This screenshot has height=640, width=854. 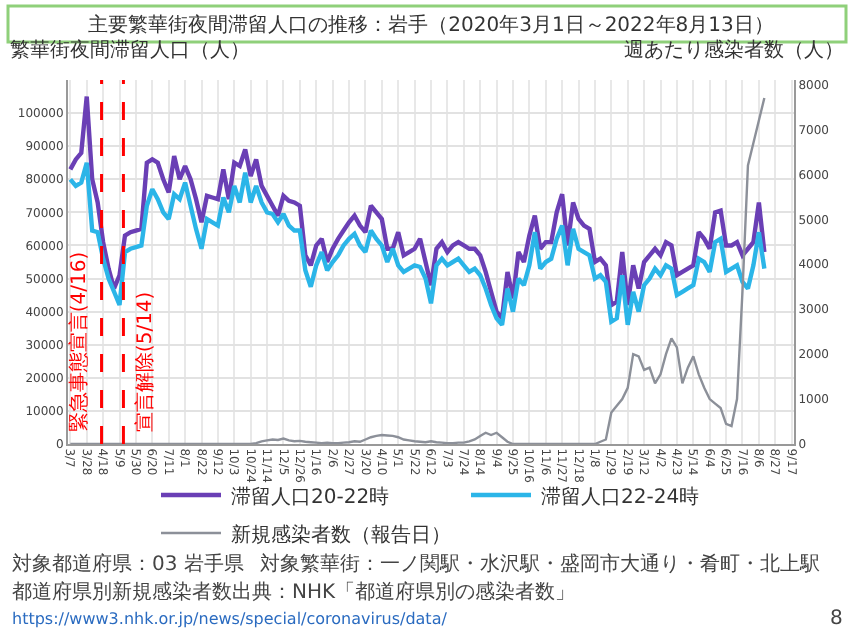 What do you see at coordinates (230, 619) in the screenshot?
I see `text: https://www3.nhk.or.jp/news/special/coronavirus/data/` at bounding box center [230, 619].